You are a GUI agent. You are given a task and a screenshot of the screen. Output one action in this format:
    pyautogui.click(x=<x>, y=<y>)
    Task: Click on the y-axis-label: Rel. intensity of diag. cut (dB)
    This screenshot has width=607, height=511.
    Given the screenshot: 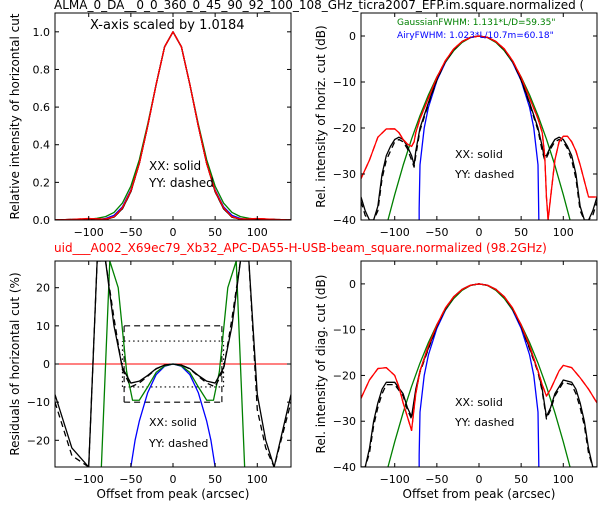 What is the action you would take?
    pyautogui.click(x=321, y=364)
    